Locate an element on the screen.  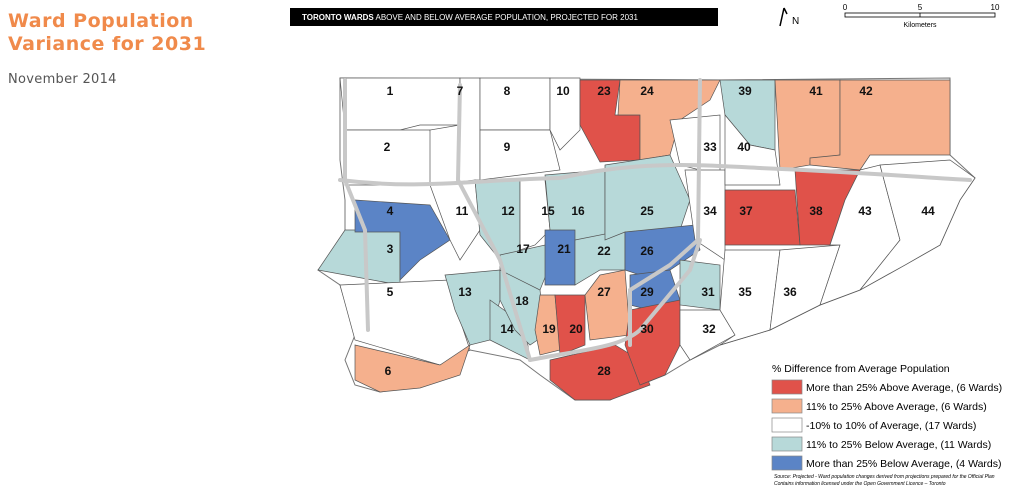
ward-label: 33 is located at coordinates (710, 147).